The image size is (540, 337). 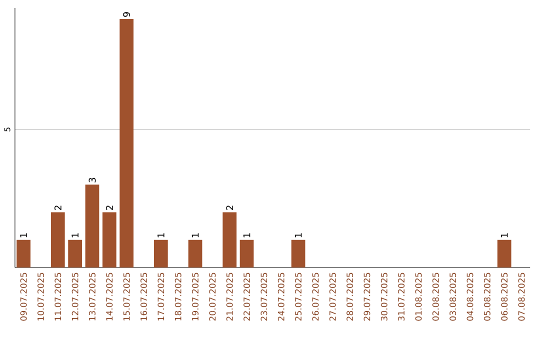 What do you see at coordinates (247, 297) in the screenshot?
I see `x-tick-label: 22.07.2025` at bounding box center [247, 297].